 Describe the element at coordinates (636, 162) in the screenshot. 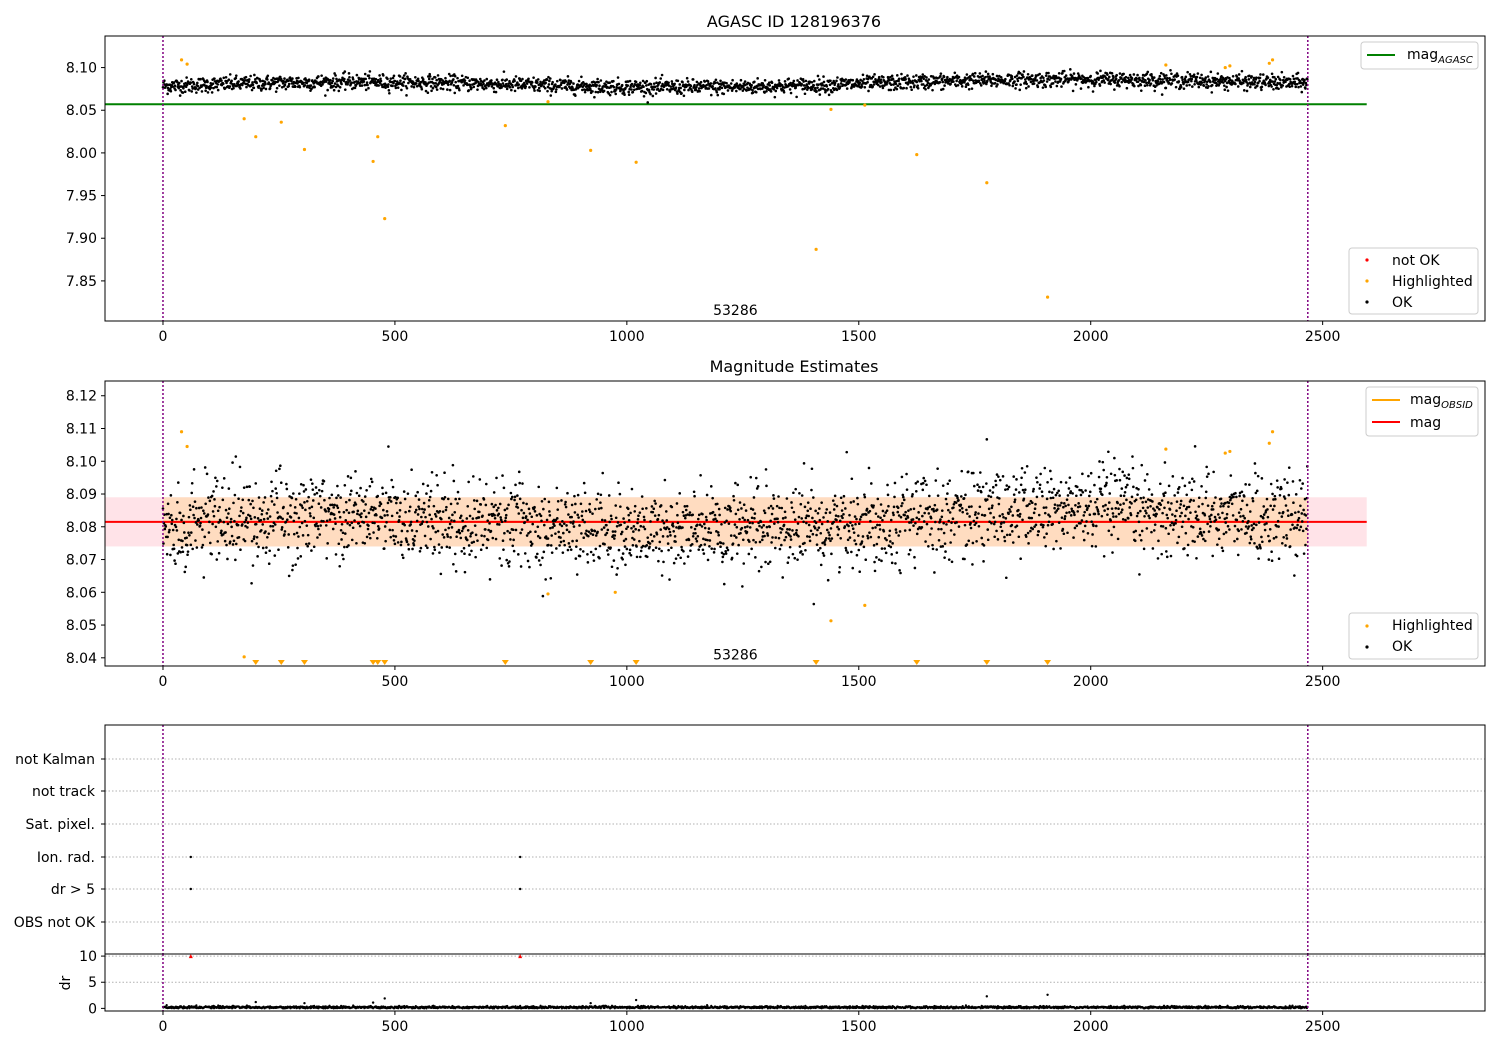

I see `highlighted-point` at that location.